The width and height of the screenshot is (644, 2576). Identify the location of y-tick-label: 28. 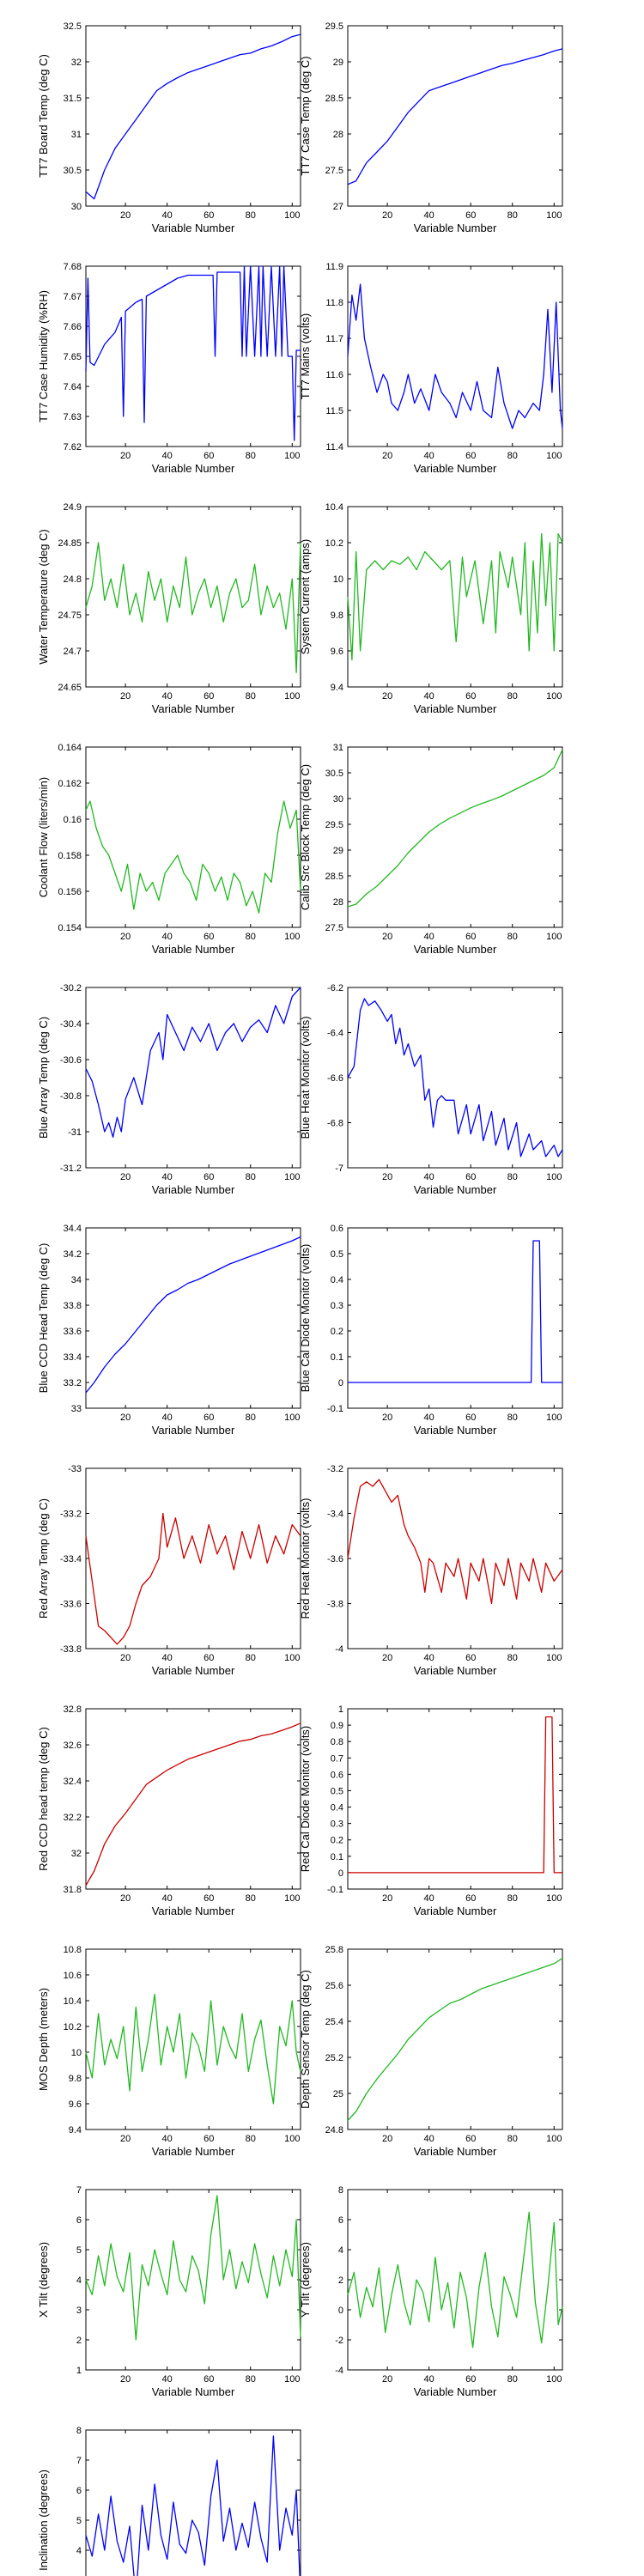
(338, 903).